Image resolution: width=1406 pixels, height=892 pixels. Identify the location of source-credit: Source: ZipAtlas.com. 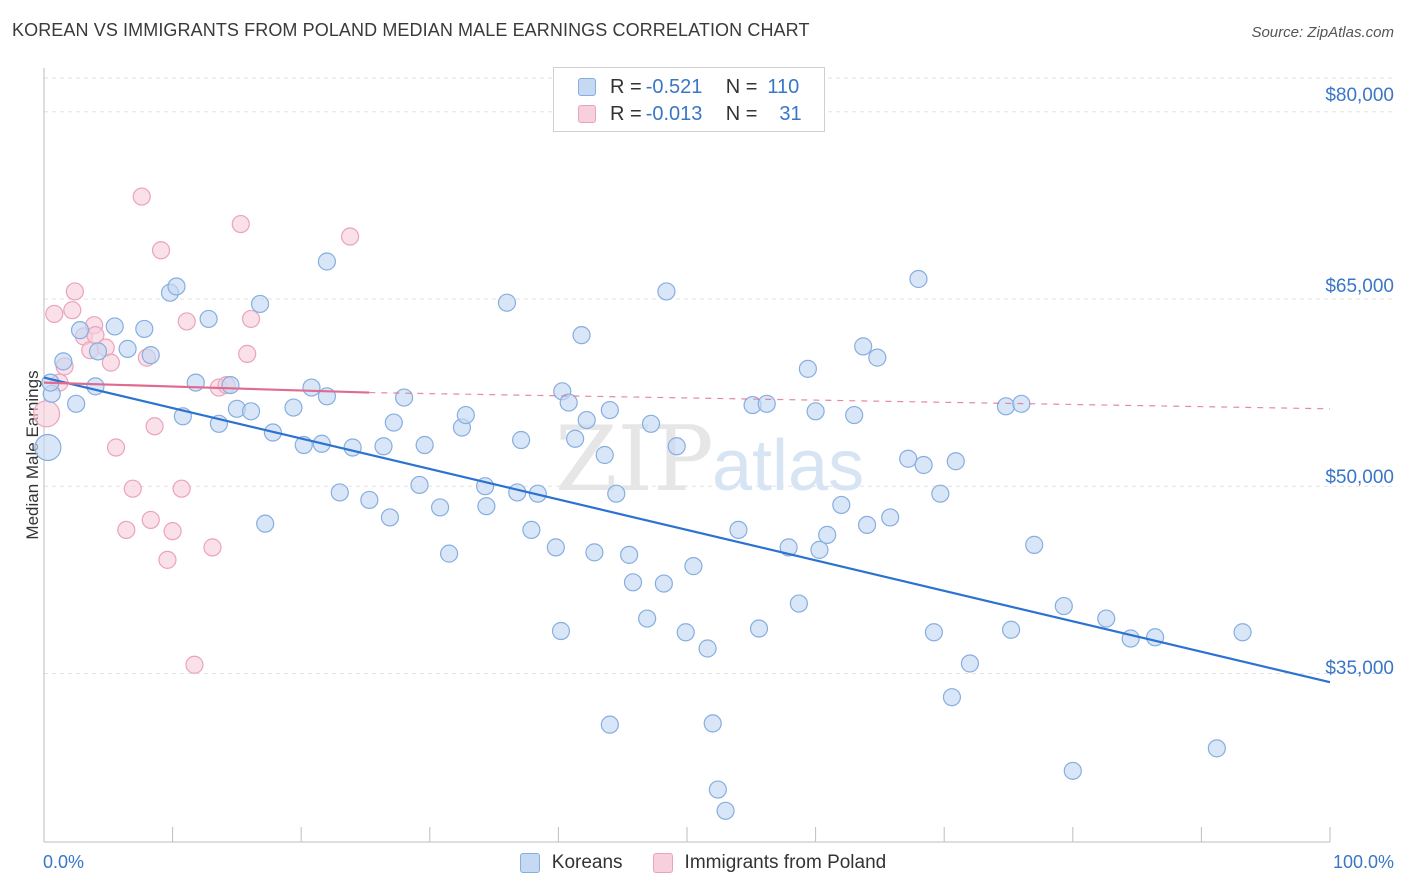
(1322, 32).